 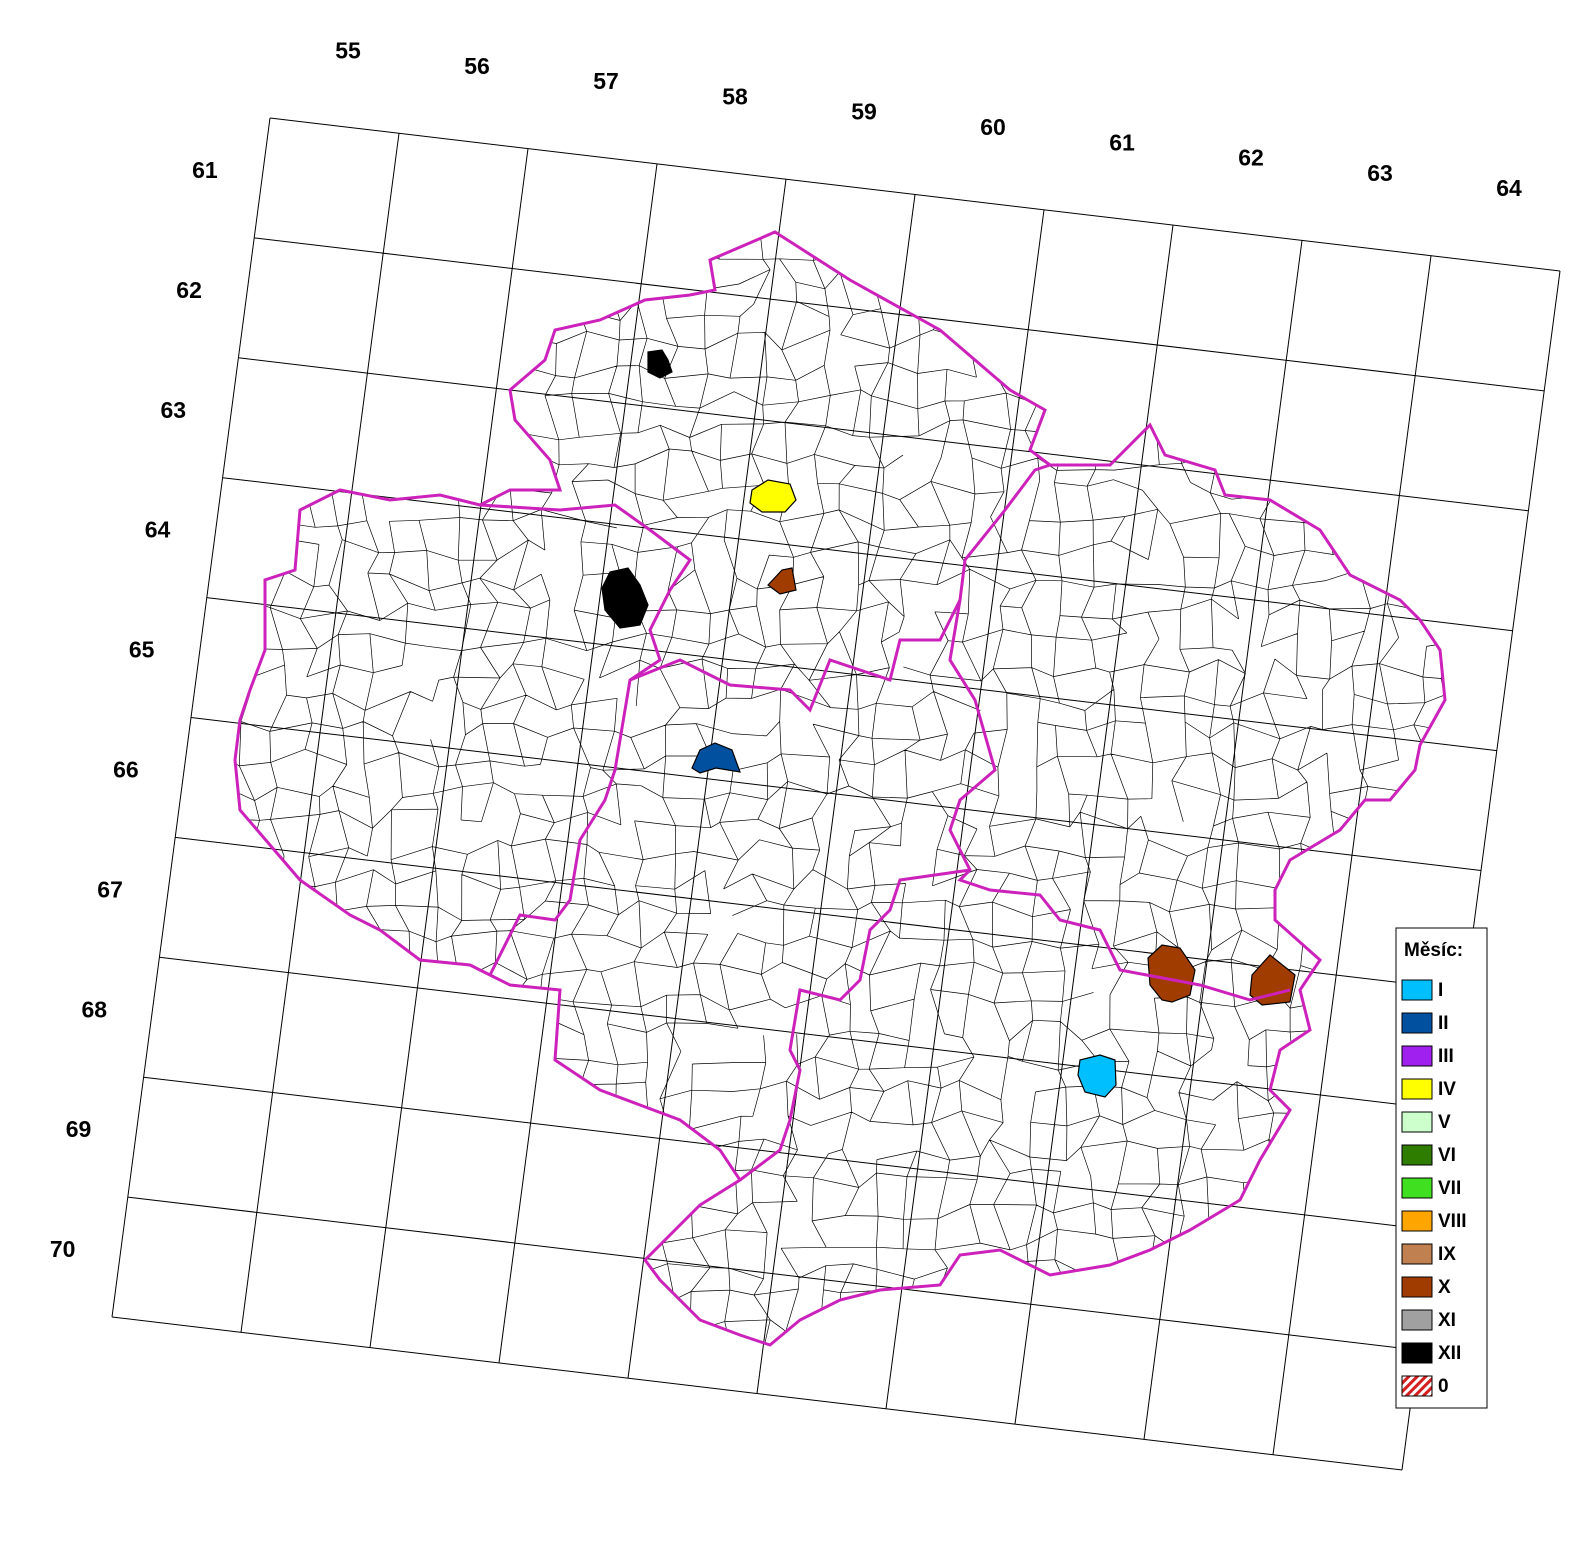 I want to click on column-label: 57, so click(x=606, y=81).